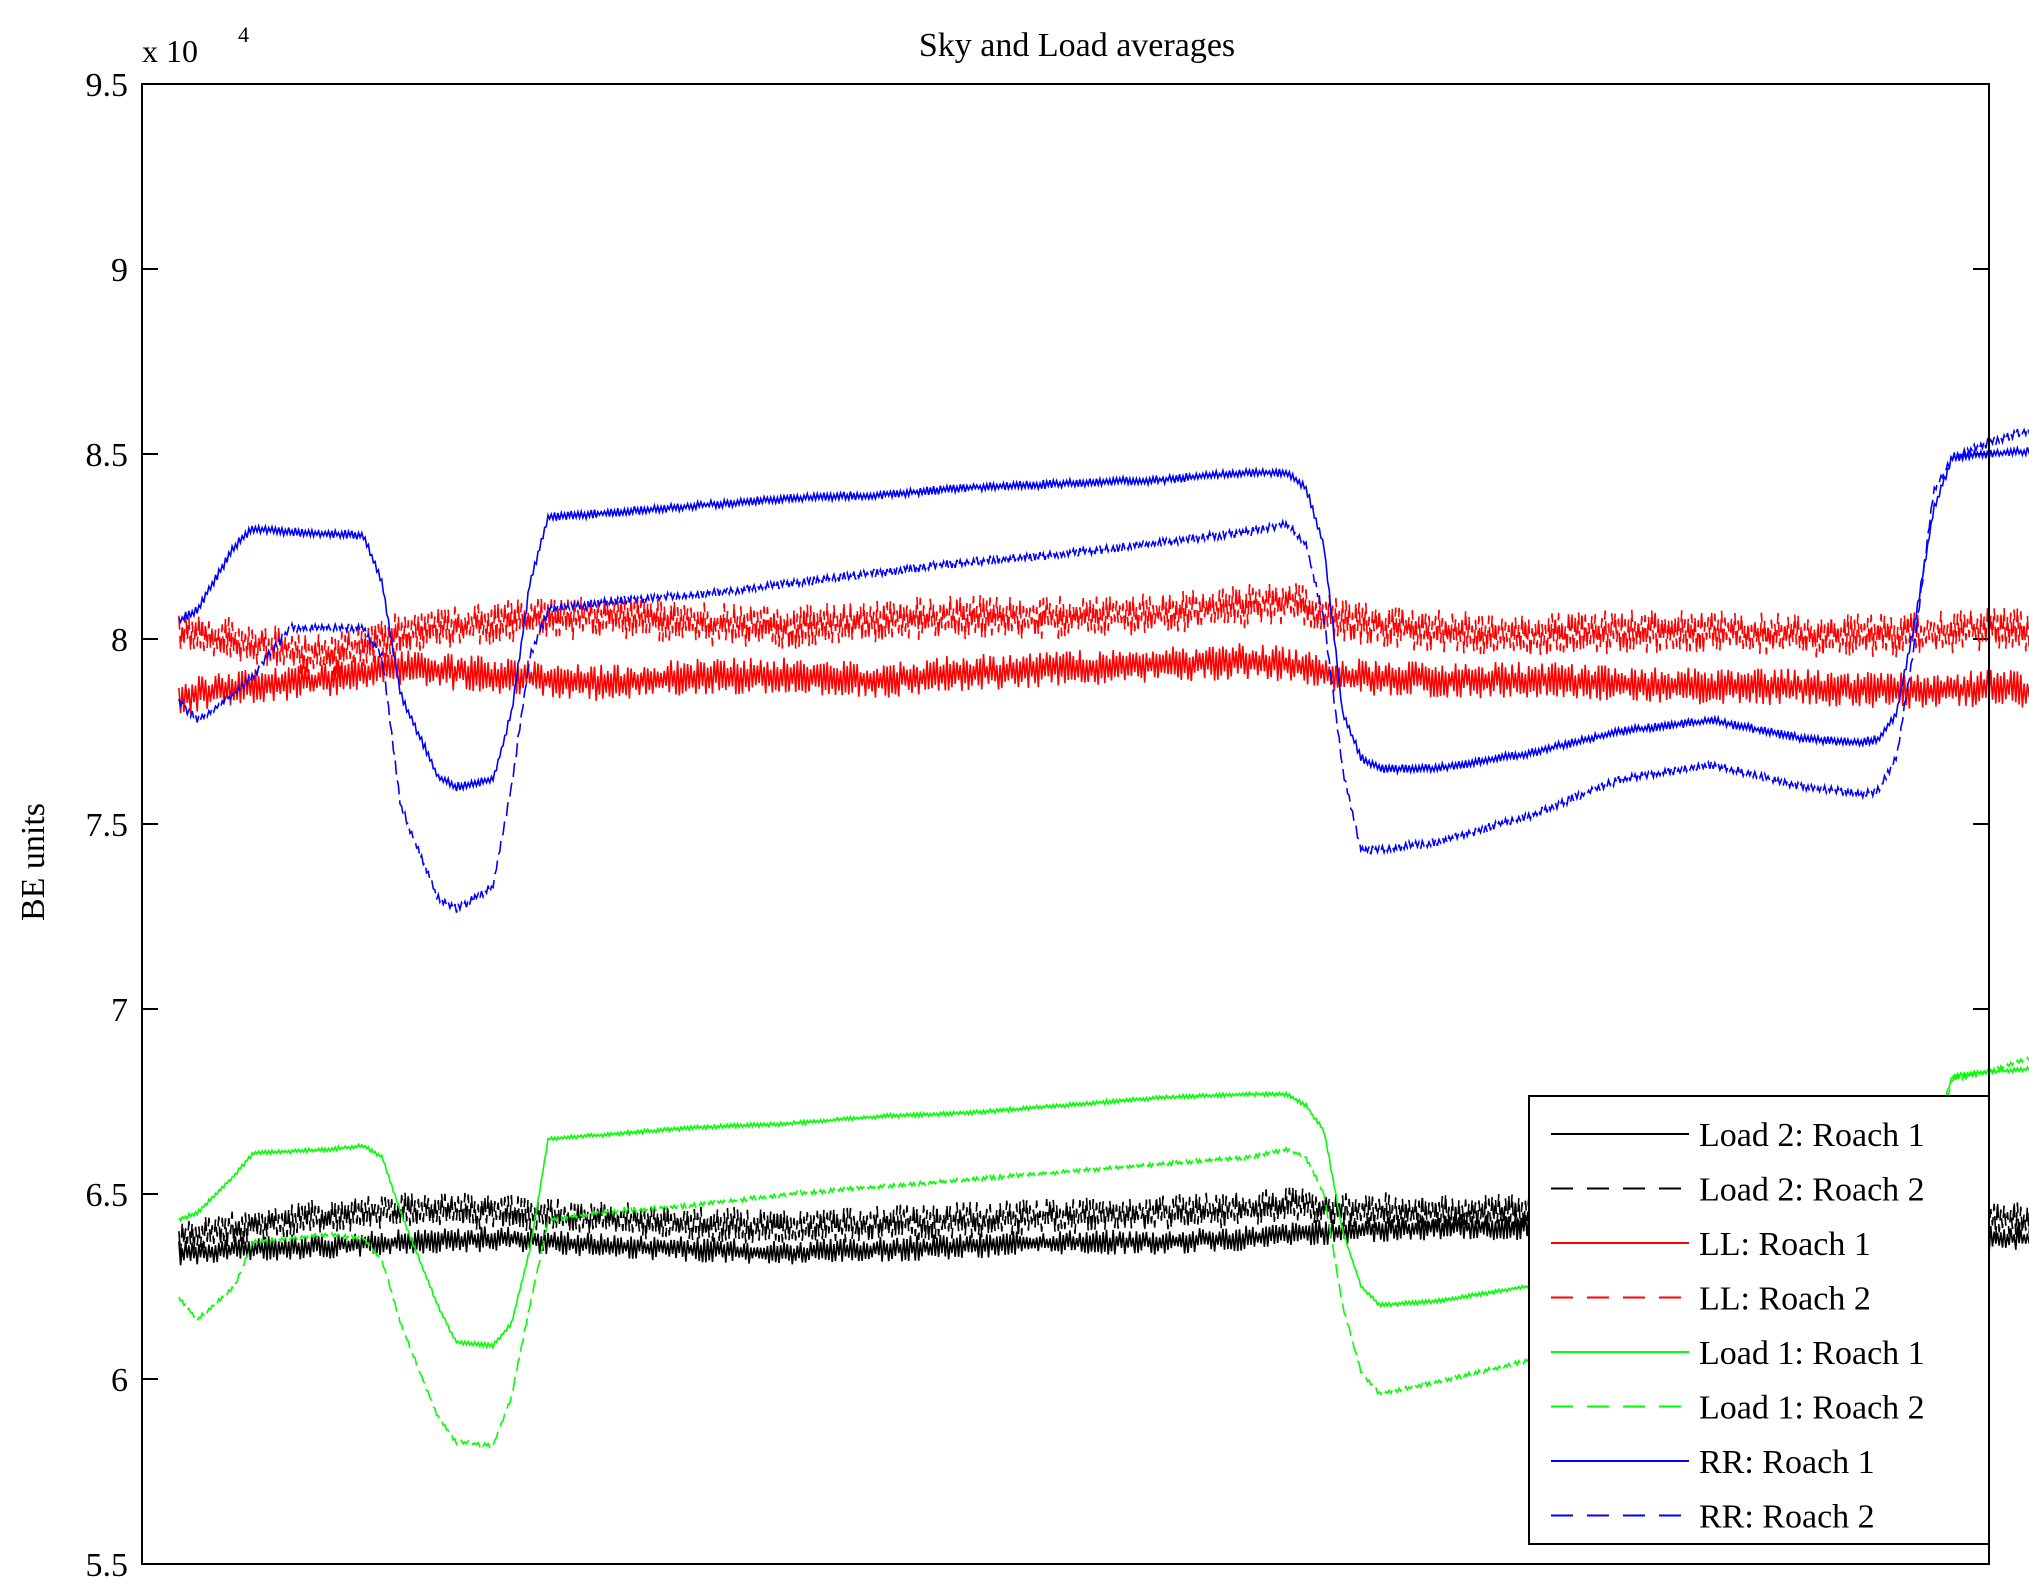 This screenshot has width=2029, height=1592. I want to click on y-tick-label: 6.5, so click(107, 1195).